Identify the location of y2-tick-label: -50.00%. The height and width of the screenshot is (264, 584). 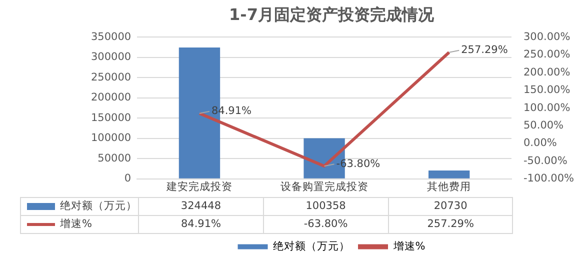
(545, 160).